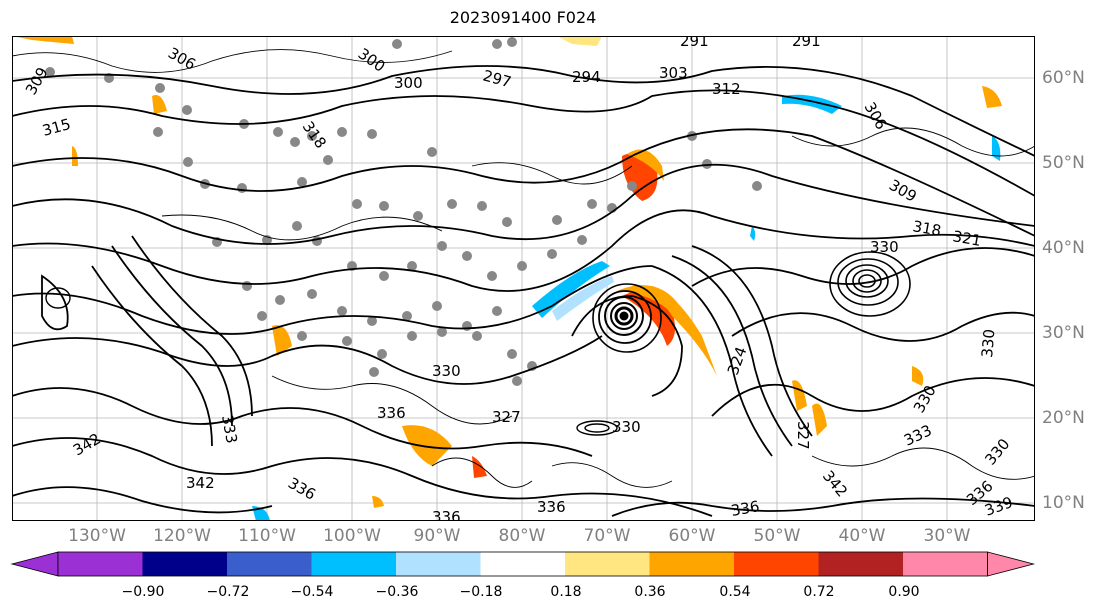  Describe the element at coordinates (692, 536) in the screenshot. I see `longitude-label: 60°W` at that location.